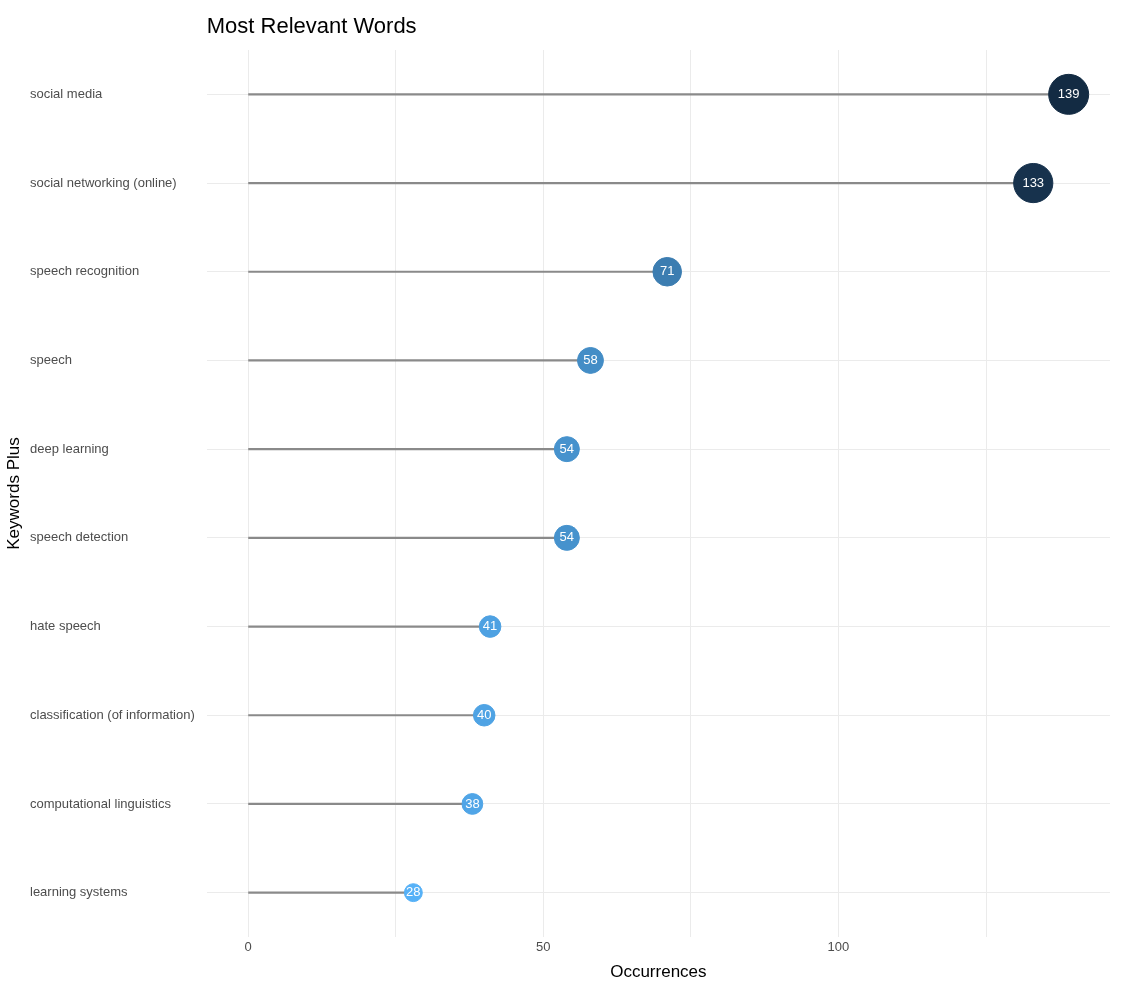 The width and height of the screenshot is (1131, 991). What do you see at coordinates (484, 714) in the screenshot?
I see `data-label: 40` at bounding box center [484, 714].